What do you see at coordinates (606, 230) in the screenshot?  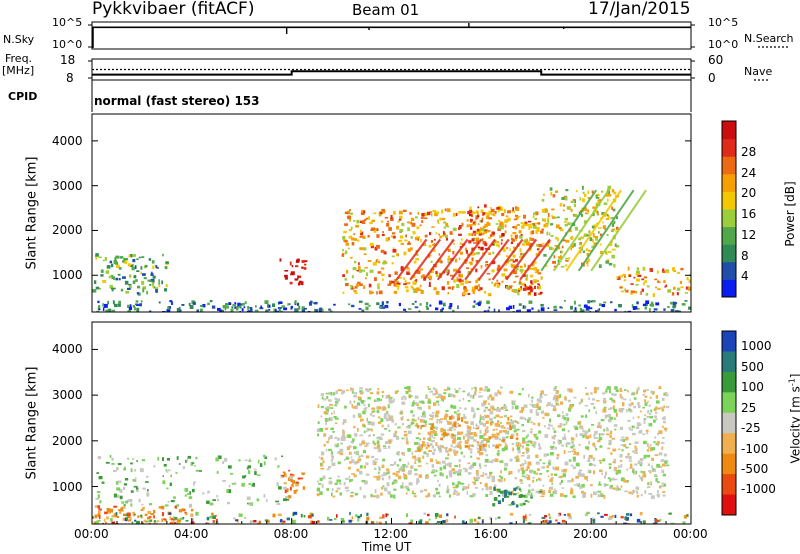 I see `power-streak` at bounding box center [606, 230].